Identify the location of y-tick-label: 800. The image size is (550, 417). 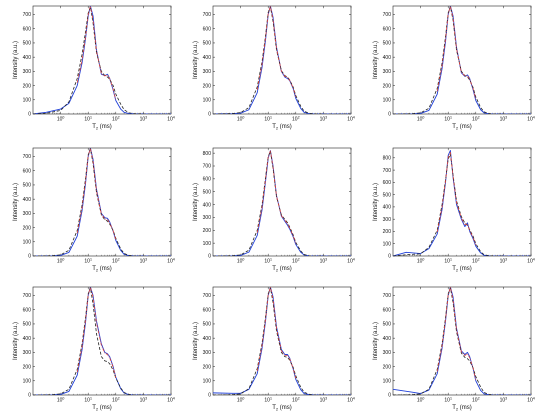
(387, 159).